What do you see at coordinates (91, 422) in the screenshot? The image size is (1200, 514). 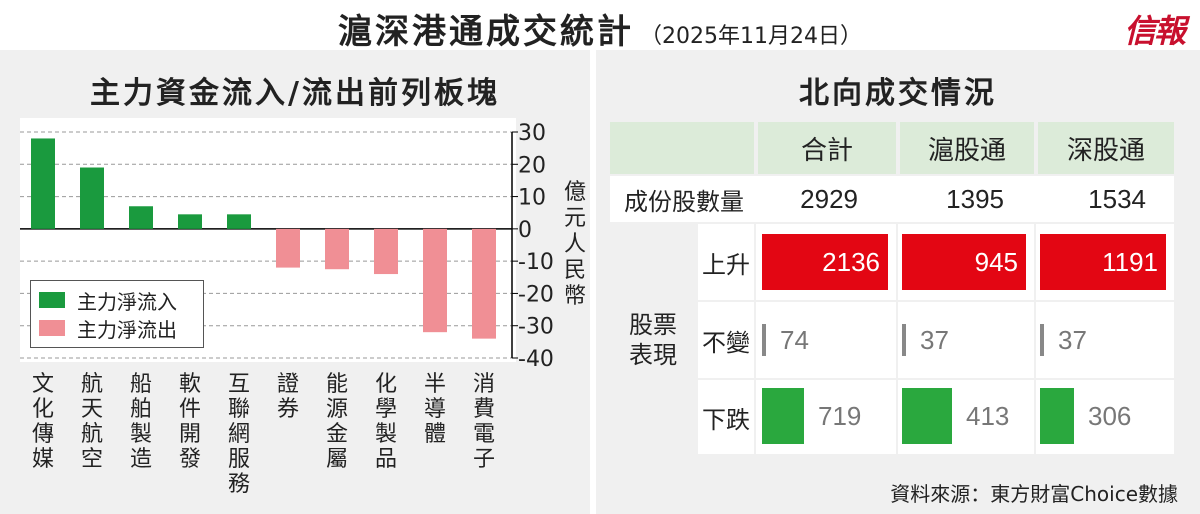 I see `category-label: 航天航空` at bounding box center [91, 422].